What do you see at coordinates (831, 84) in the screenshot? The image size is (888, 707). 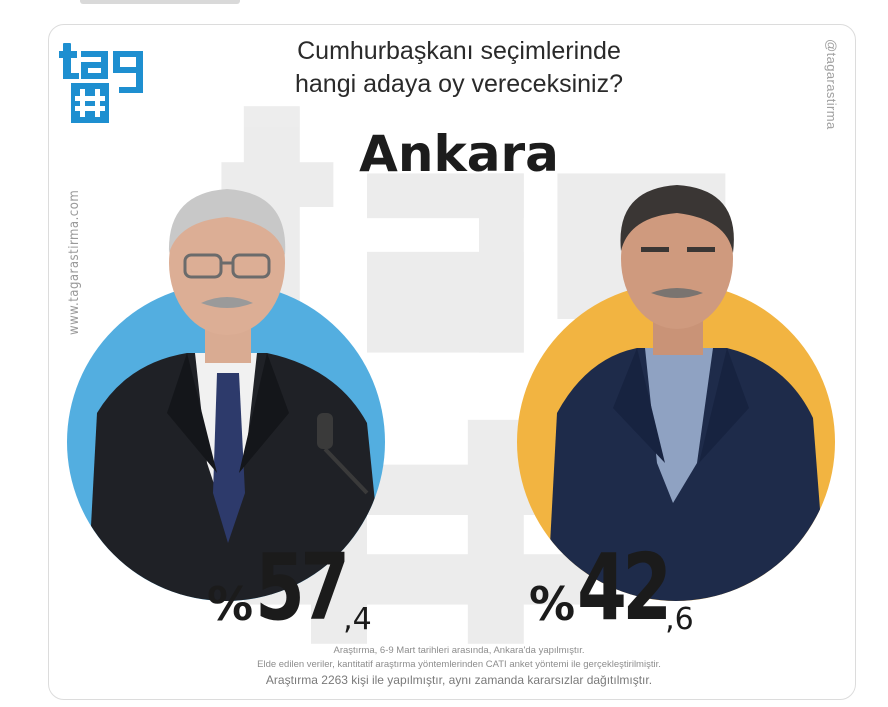 I see `handle-watermark: @tagarastirma` at bounding box center [831, 84].